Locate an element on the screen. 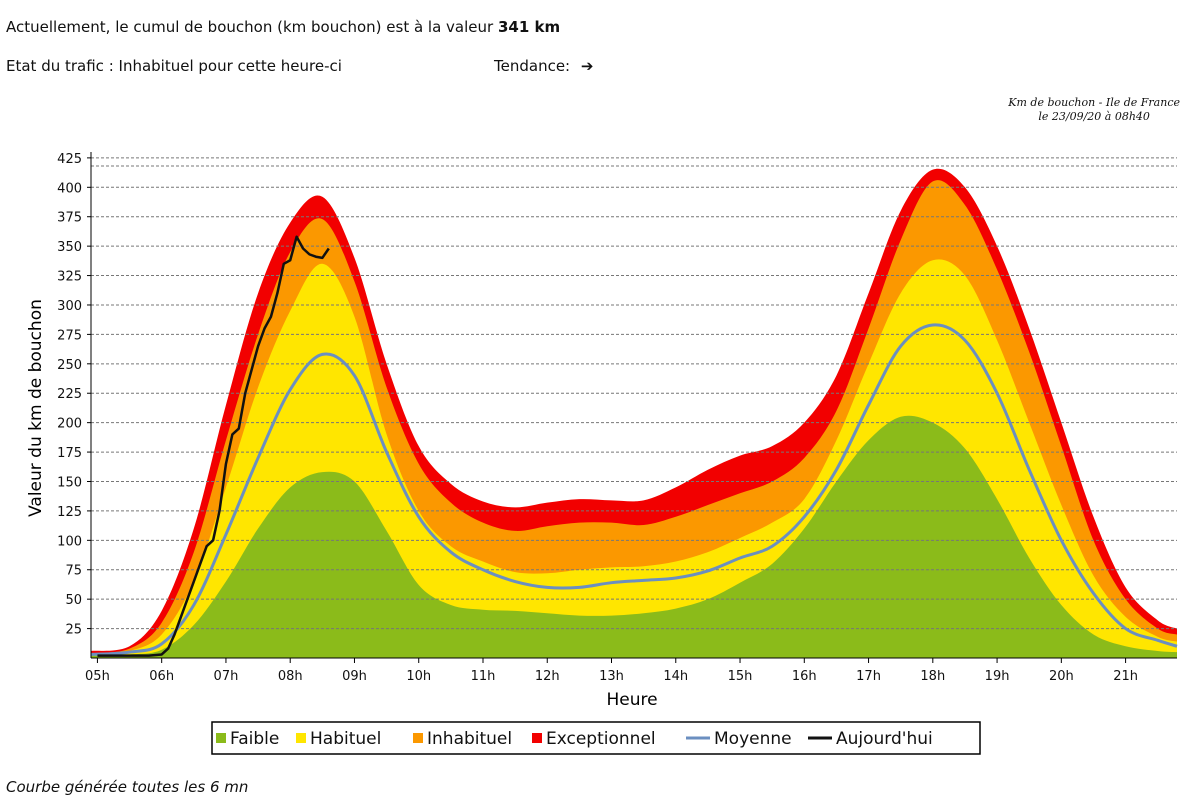 The image size is (1200, 798). x-tick-label: 08h is located at coordinates (290, 676).